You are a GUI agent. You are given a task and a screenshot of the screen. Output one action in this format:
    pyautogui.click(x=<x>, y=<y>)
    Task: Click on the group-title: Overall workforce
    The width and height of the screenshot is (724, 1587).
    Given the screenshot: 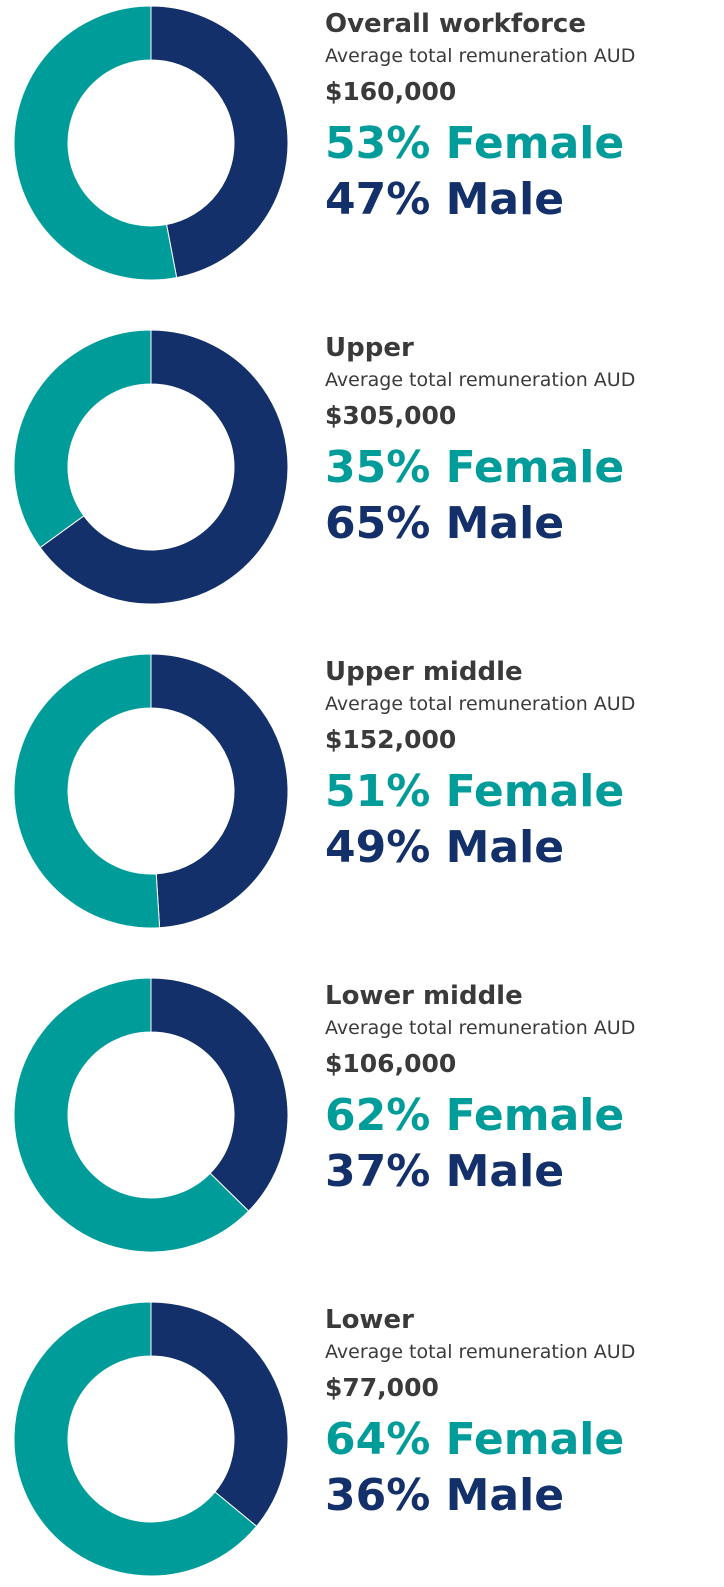 What is the action you would take?
    pyautogui.click(x=455, y=24)
    